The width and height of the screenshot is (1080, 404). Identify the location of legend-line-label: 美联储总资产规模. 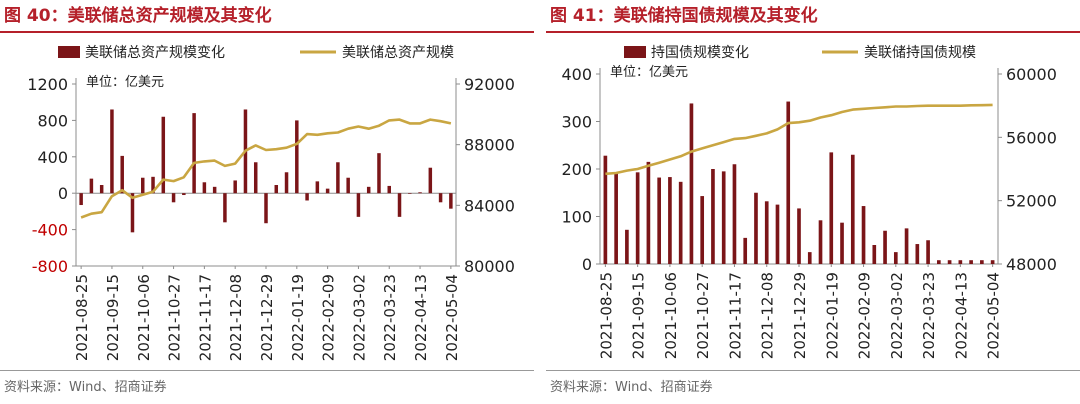
(398, 53).